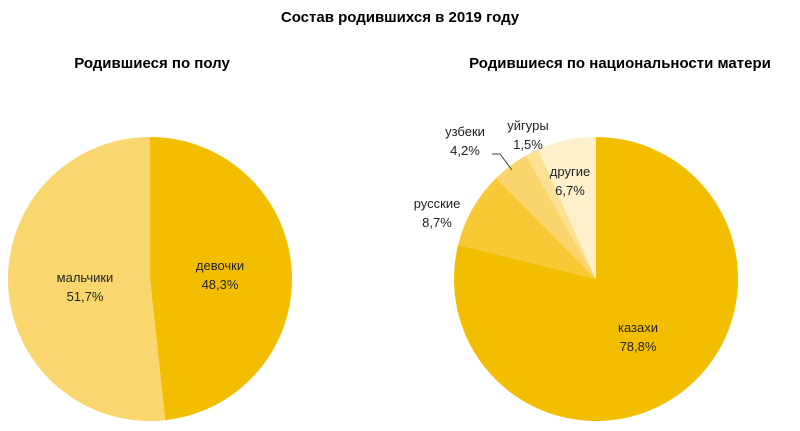  I want to click on slice-label: казахи, so click(638, 327).